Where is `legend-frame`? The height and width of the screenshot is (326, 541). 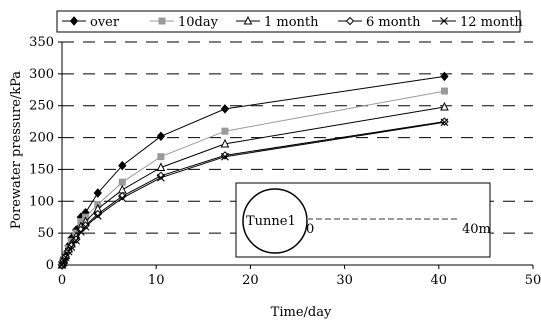 legend-frame is located at coordinates (288, 21).